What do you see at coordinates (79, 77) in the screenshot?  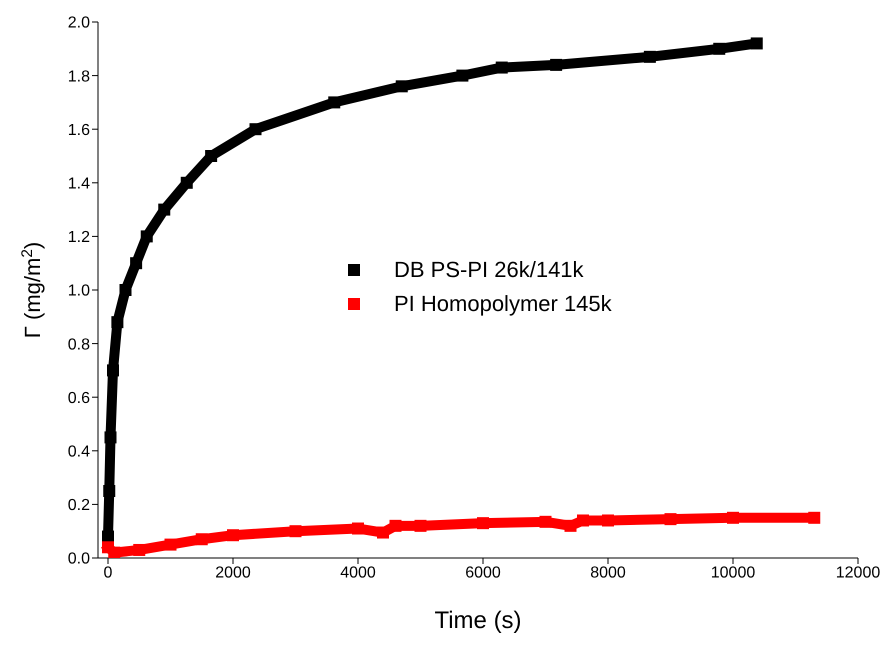 I see `y-tick-label: 1.8` at bounding box center [79, 77].